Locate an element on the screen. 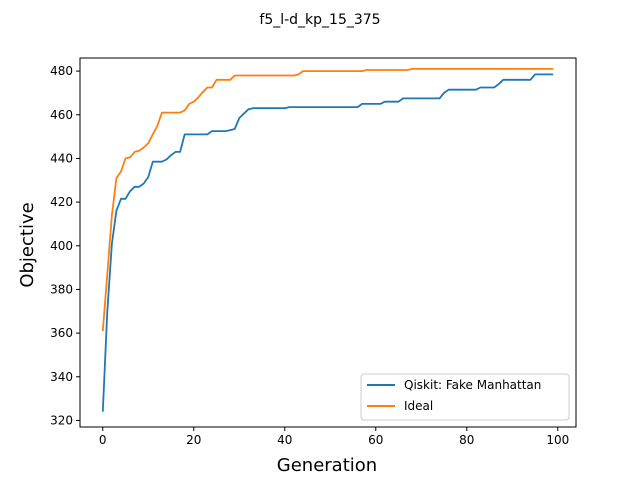 The height and width of the screenshot is (480, 640). chart-title: f5_l-d_kp_15_375 is located at coordinates (319, 20).